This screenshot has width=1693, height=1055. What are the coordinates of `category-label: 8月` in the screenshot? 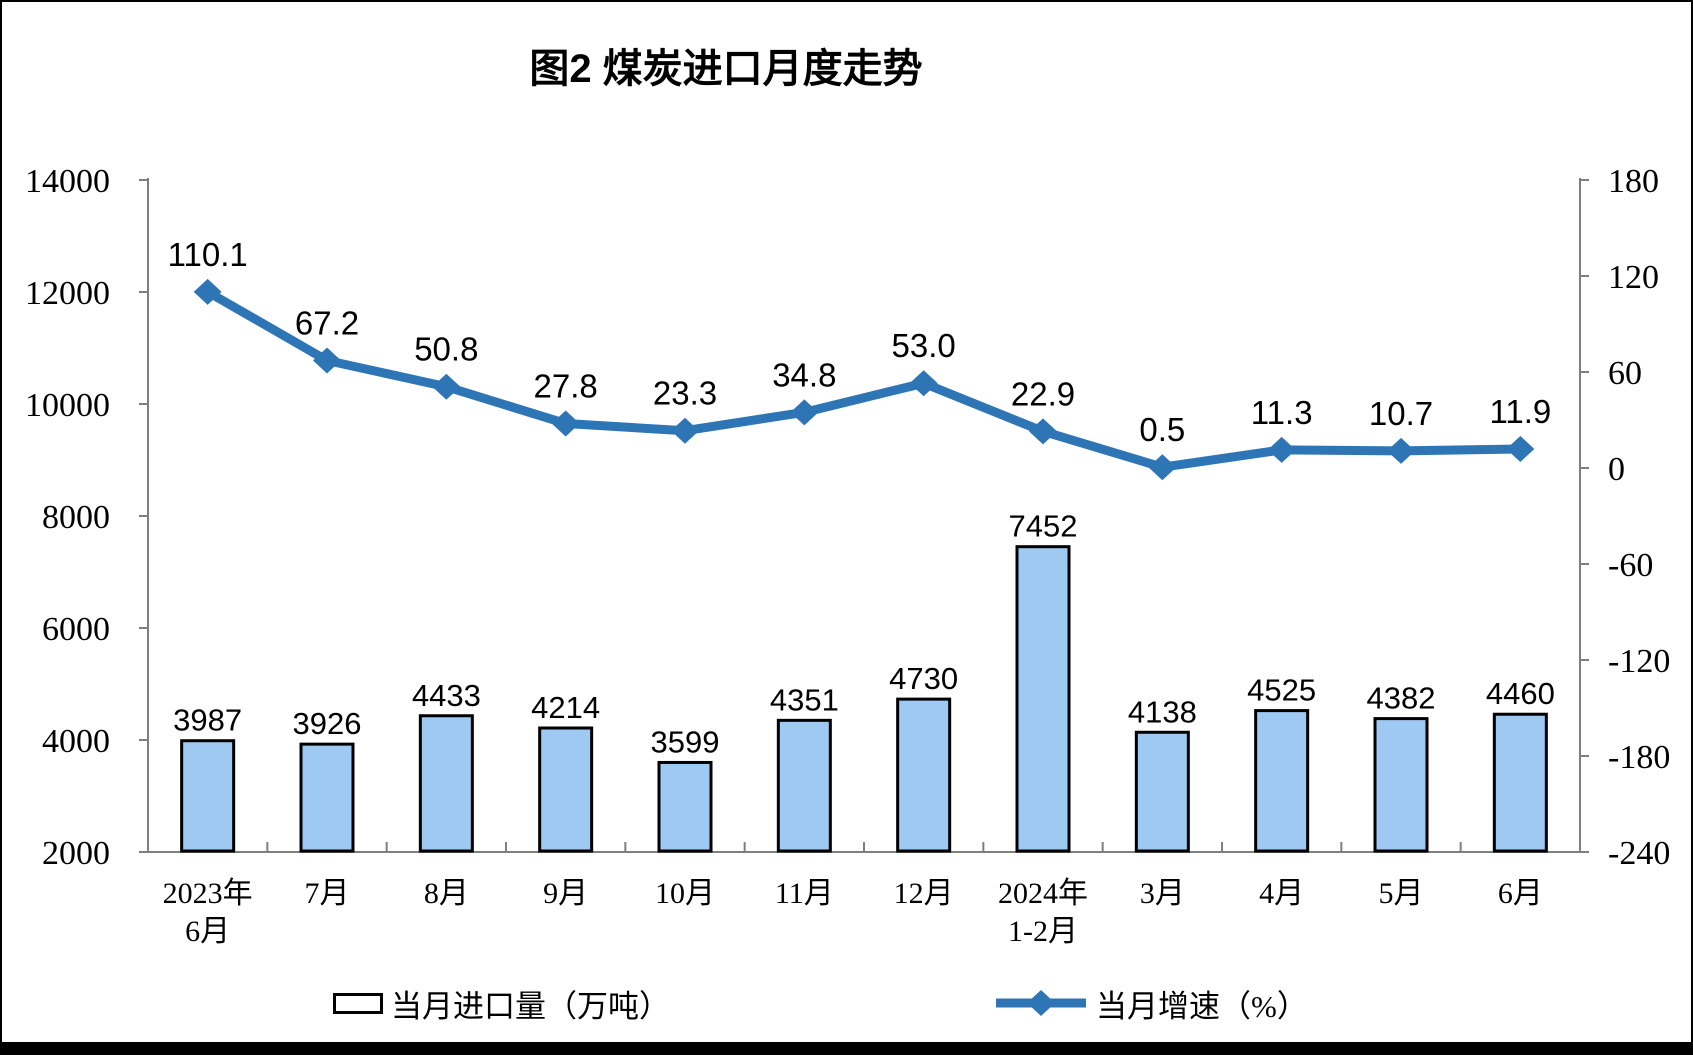 It's located at (446, 893).